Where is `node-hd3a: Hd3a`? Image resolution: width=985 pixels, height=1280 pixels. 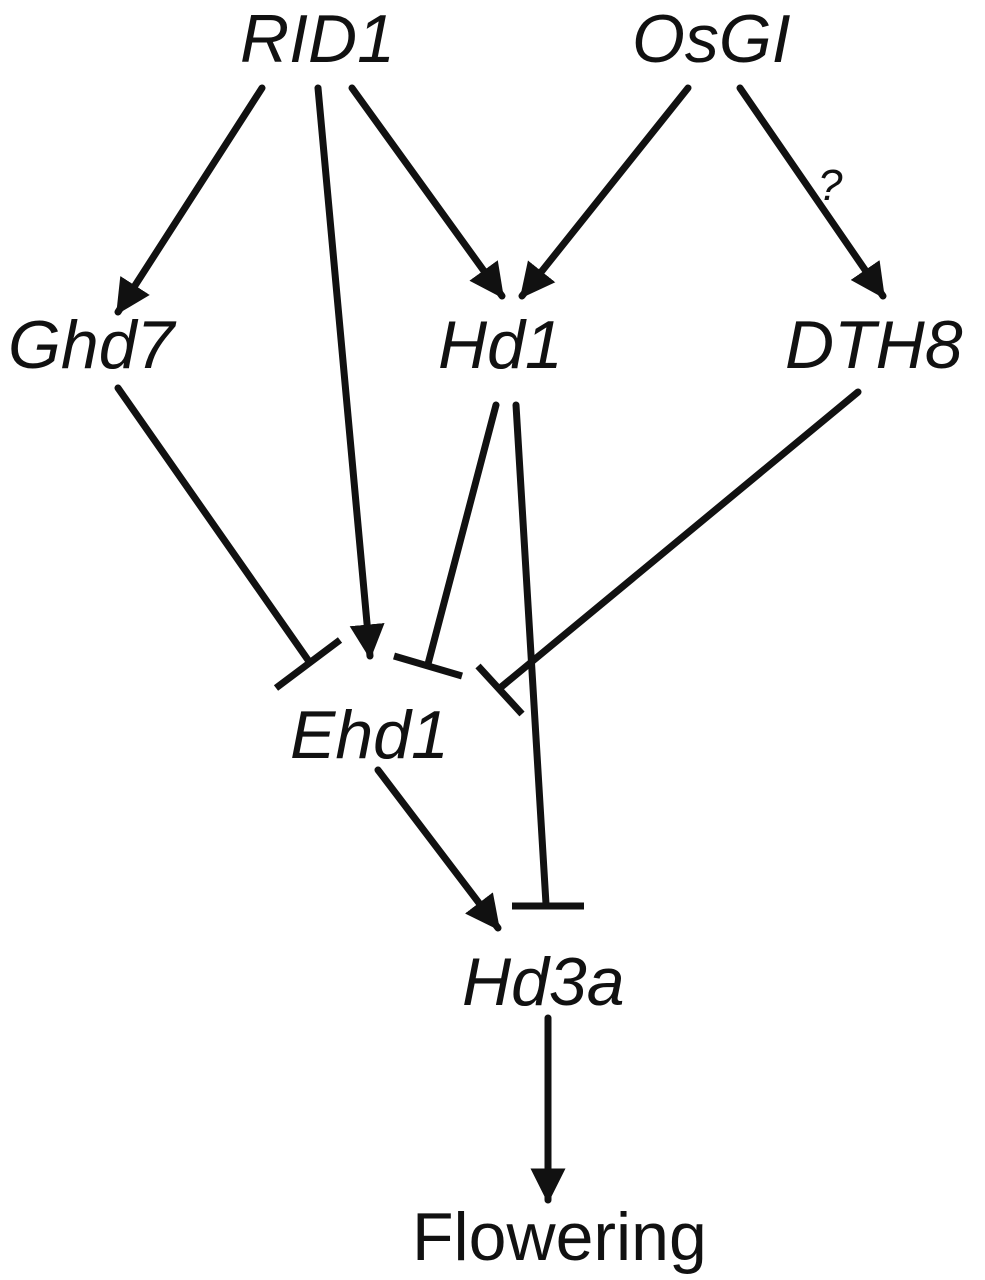 node-hd3a: Hd3a is located at coordinates (543, 982).